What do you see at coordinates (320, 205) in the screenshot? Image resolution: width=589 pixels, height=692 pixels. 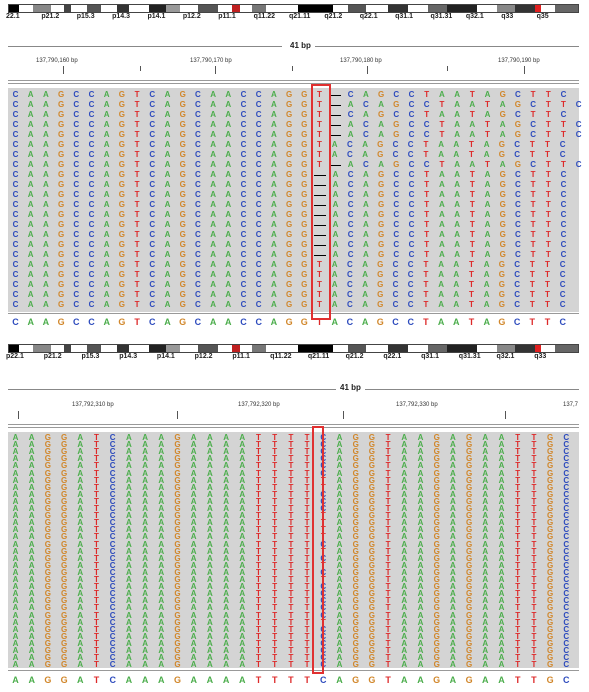 I see `deletion-line` at bounding box center [320, 205].